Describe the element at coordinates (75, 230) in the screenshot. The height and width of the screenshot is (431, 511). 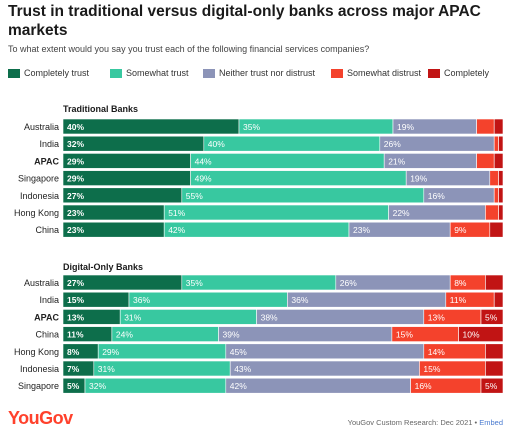
I see `data-label-china-completely-trust: 23%` at that location.